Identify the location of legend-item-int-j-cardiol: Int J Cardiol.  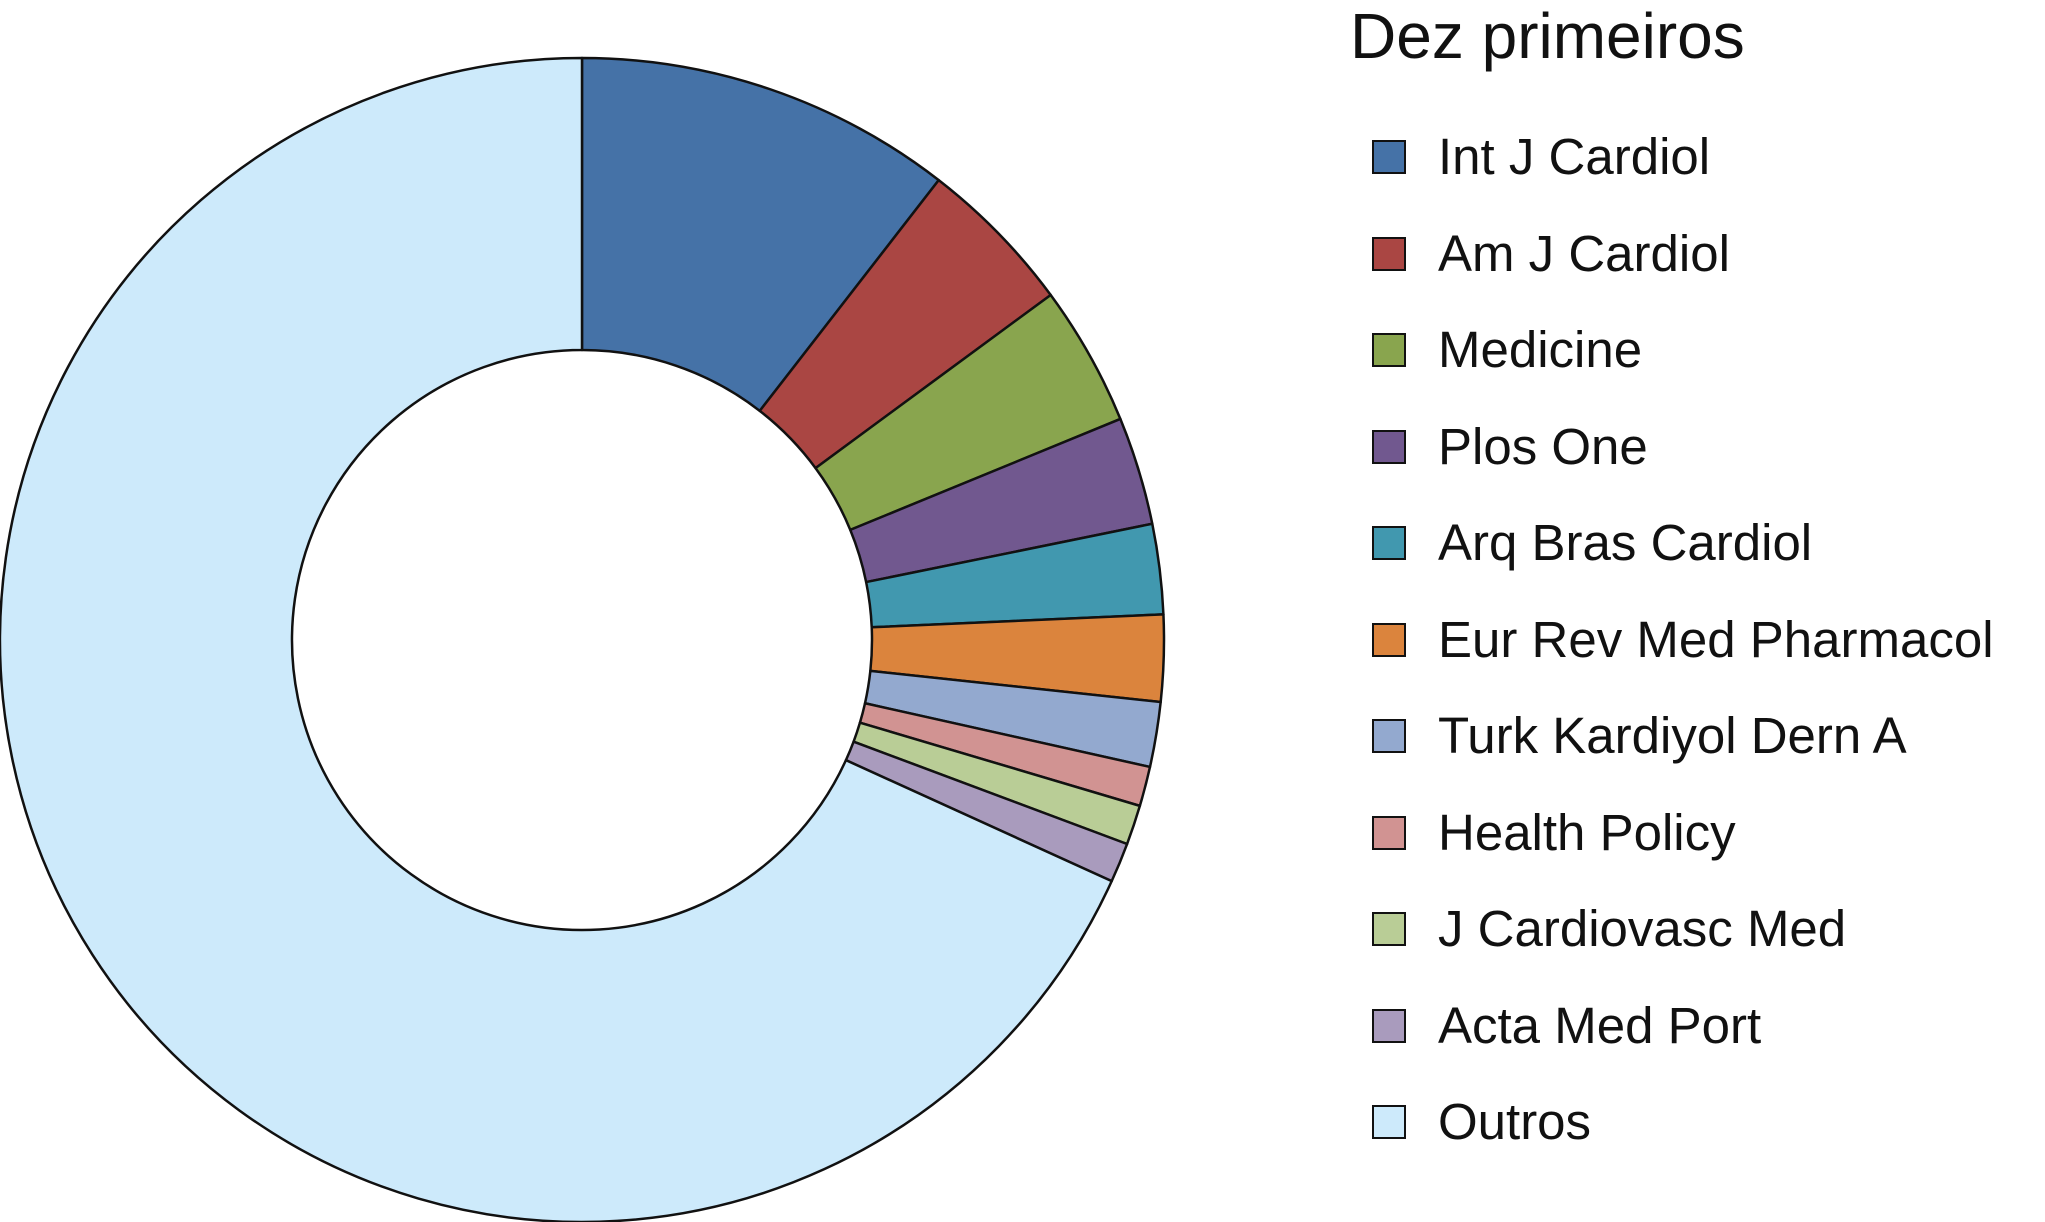
(1683, 168).